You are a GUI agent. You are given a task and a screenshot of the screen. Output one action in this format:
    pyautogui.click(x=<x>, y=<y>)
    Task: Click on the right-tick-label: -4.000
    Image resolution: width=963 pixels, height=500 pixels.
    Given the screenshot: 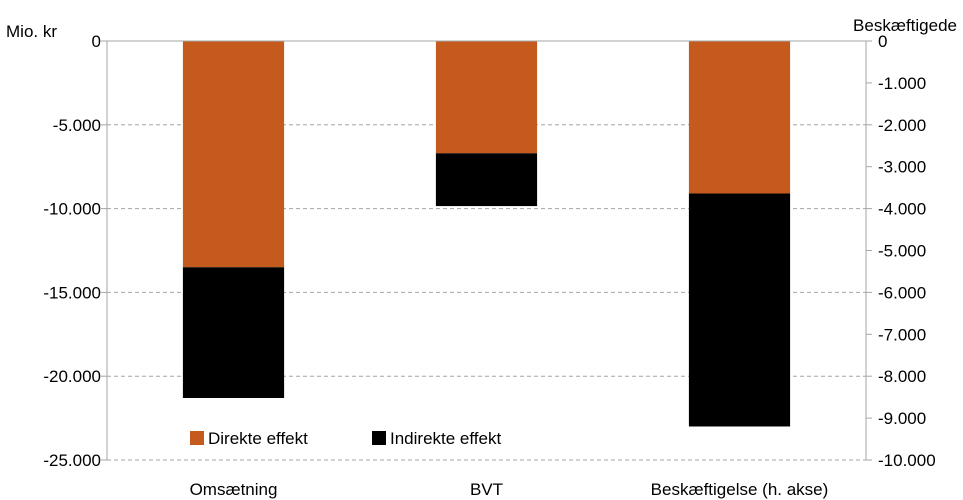 What is the action you would take?
    pyautogui.click(x=902, y=209)
    